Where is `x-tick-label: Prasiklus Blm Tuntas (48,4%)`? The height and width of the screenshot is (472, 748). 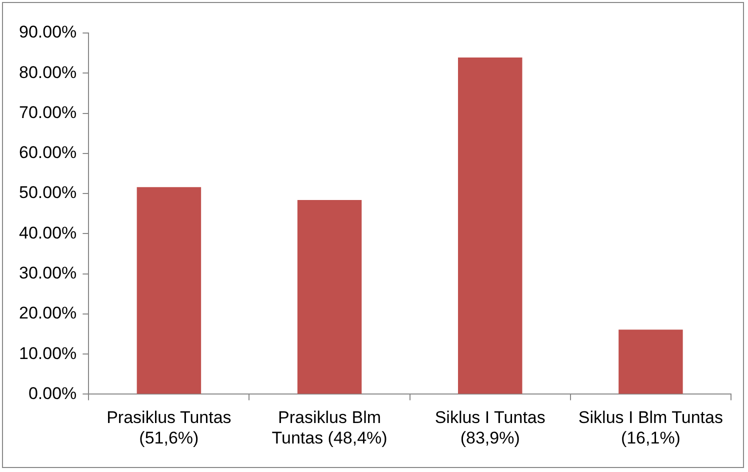
x-tick-label: Prasiklus Blm Tuntas (48,4%) is located at coordinates (330, 428).